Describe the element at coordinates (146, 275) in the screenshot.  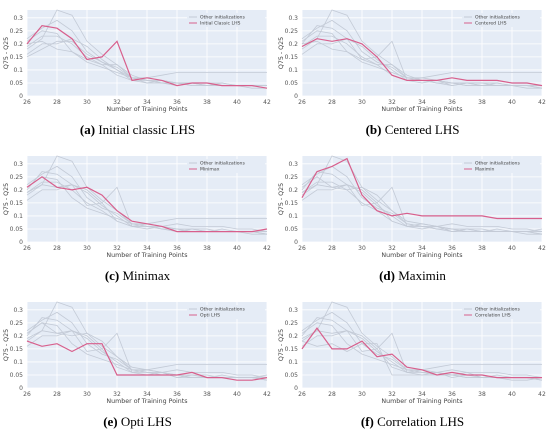
I see `panel-title: Minimax` at that location.